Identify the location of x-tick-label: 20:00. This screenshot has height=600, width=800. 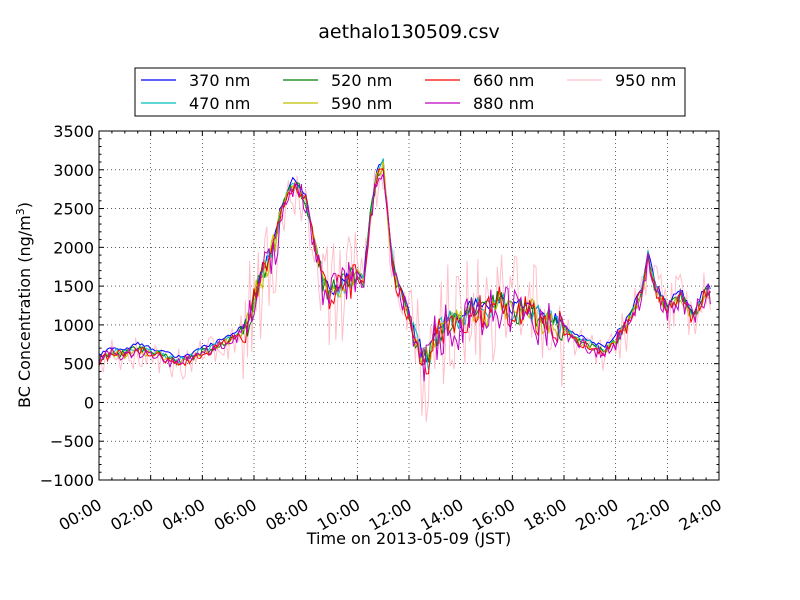
(596, 515).